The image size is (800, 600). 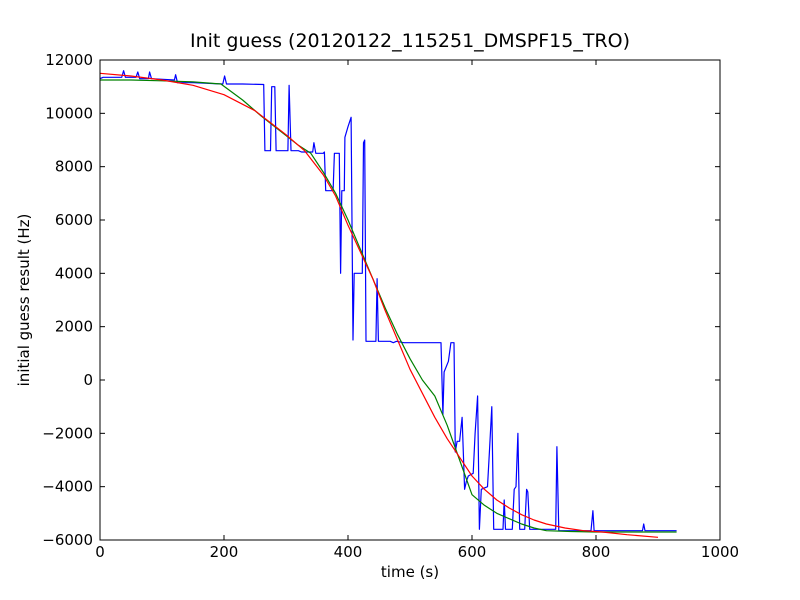 What do you see at coordinates (348, 552) in the screenshot?
I see `x-tick-label-2: 400` at bounding box center [348, 552].